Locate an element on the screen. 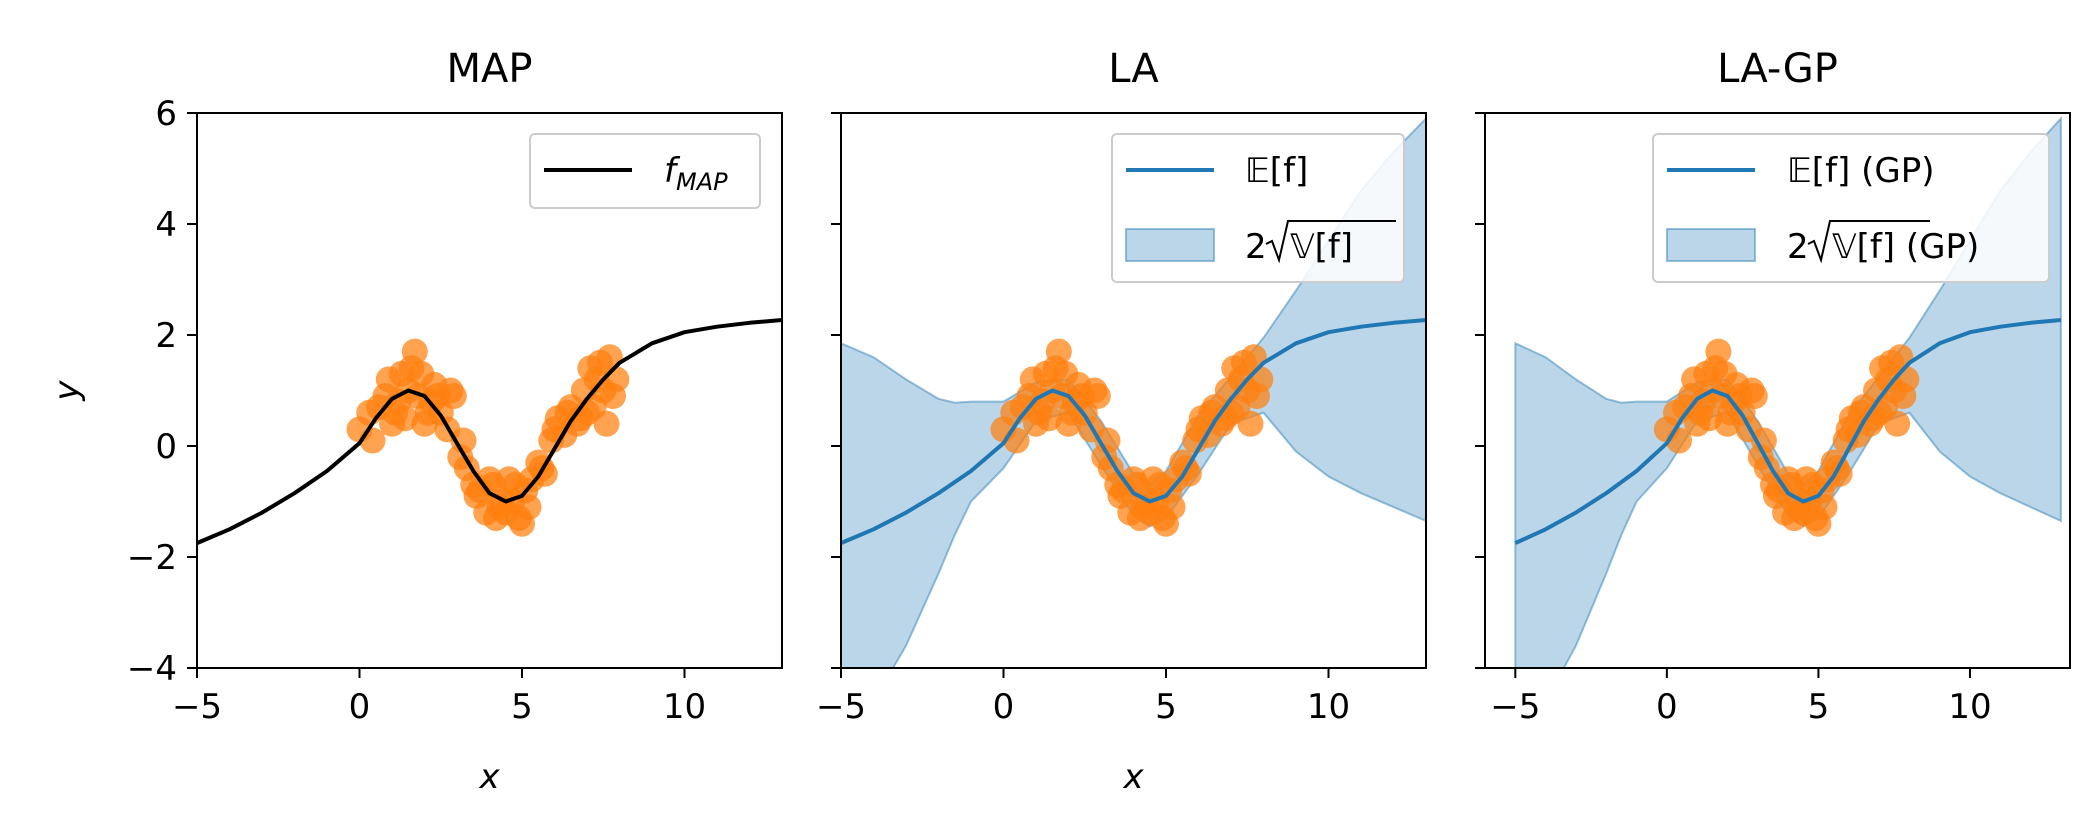 The height and width of the screenshot is (840, 2100). legend-label: 𝕍[f] is located at coordinates (1321, 247).